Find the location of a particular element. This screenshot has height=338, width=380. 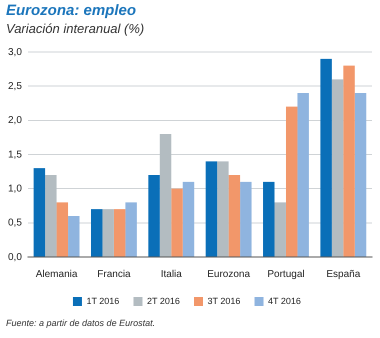

x-tick-label: Portugal is located at coordinates (286, 274).